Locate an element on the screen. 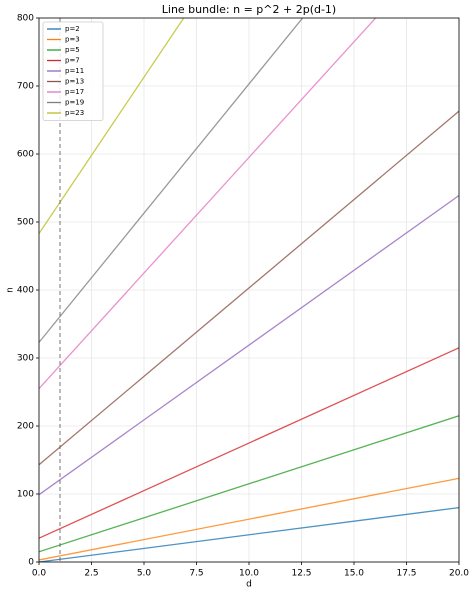 This screenshot has height=598, width=474. legend-label: p=5 is located at coordinates (72, 50).